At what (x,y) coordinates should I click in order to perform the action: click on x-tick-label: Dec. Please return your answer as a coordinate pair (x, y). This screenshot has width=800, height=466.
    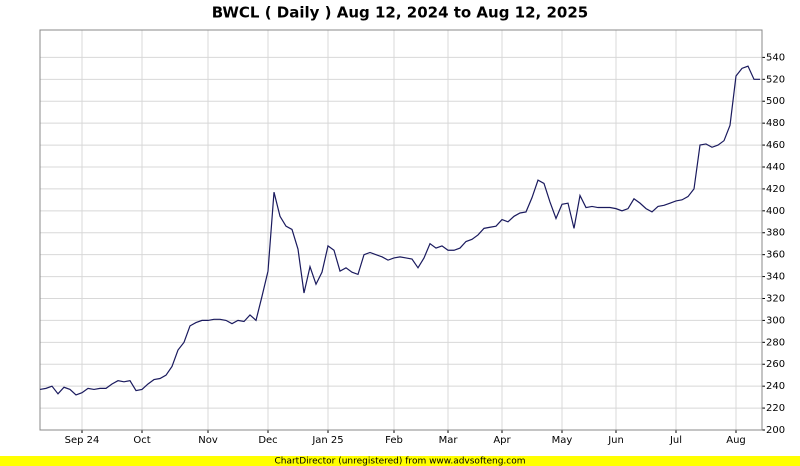
    Looking at the image, I should click on (267, 440).